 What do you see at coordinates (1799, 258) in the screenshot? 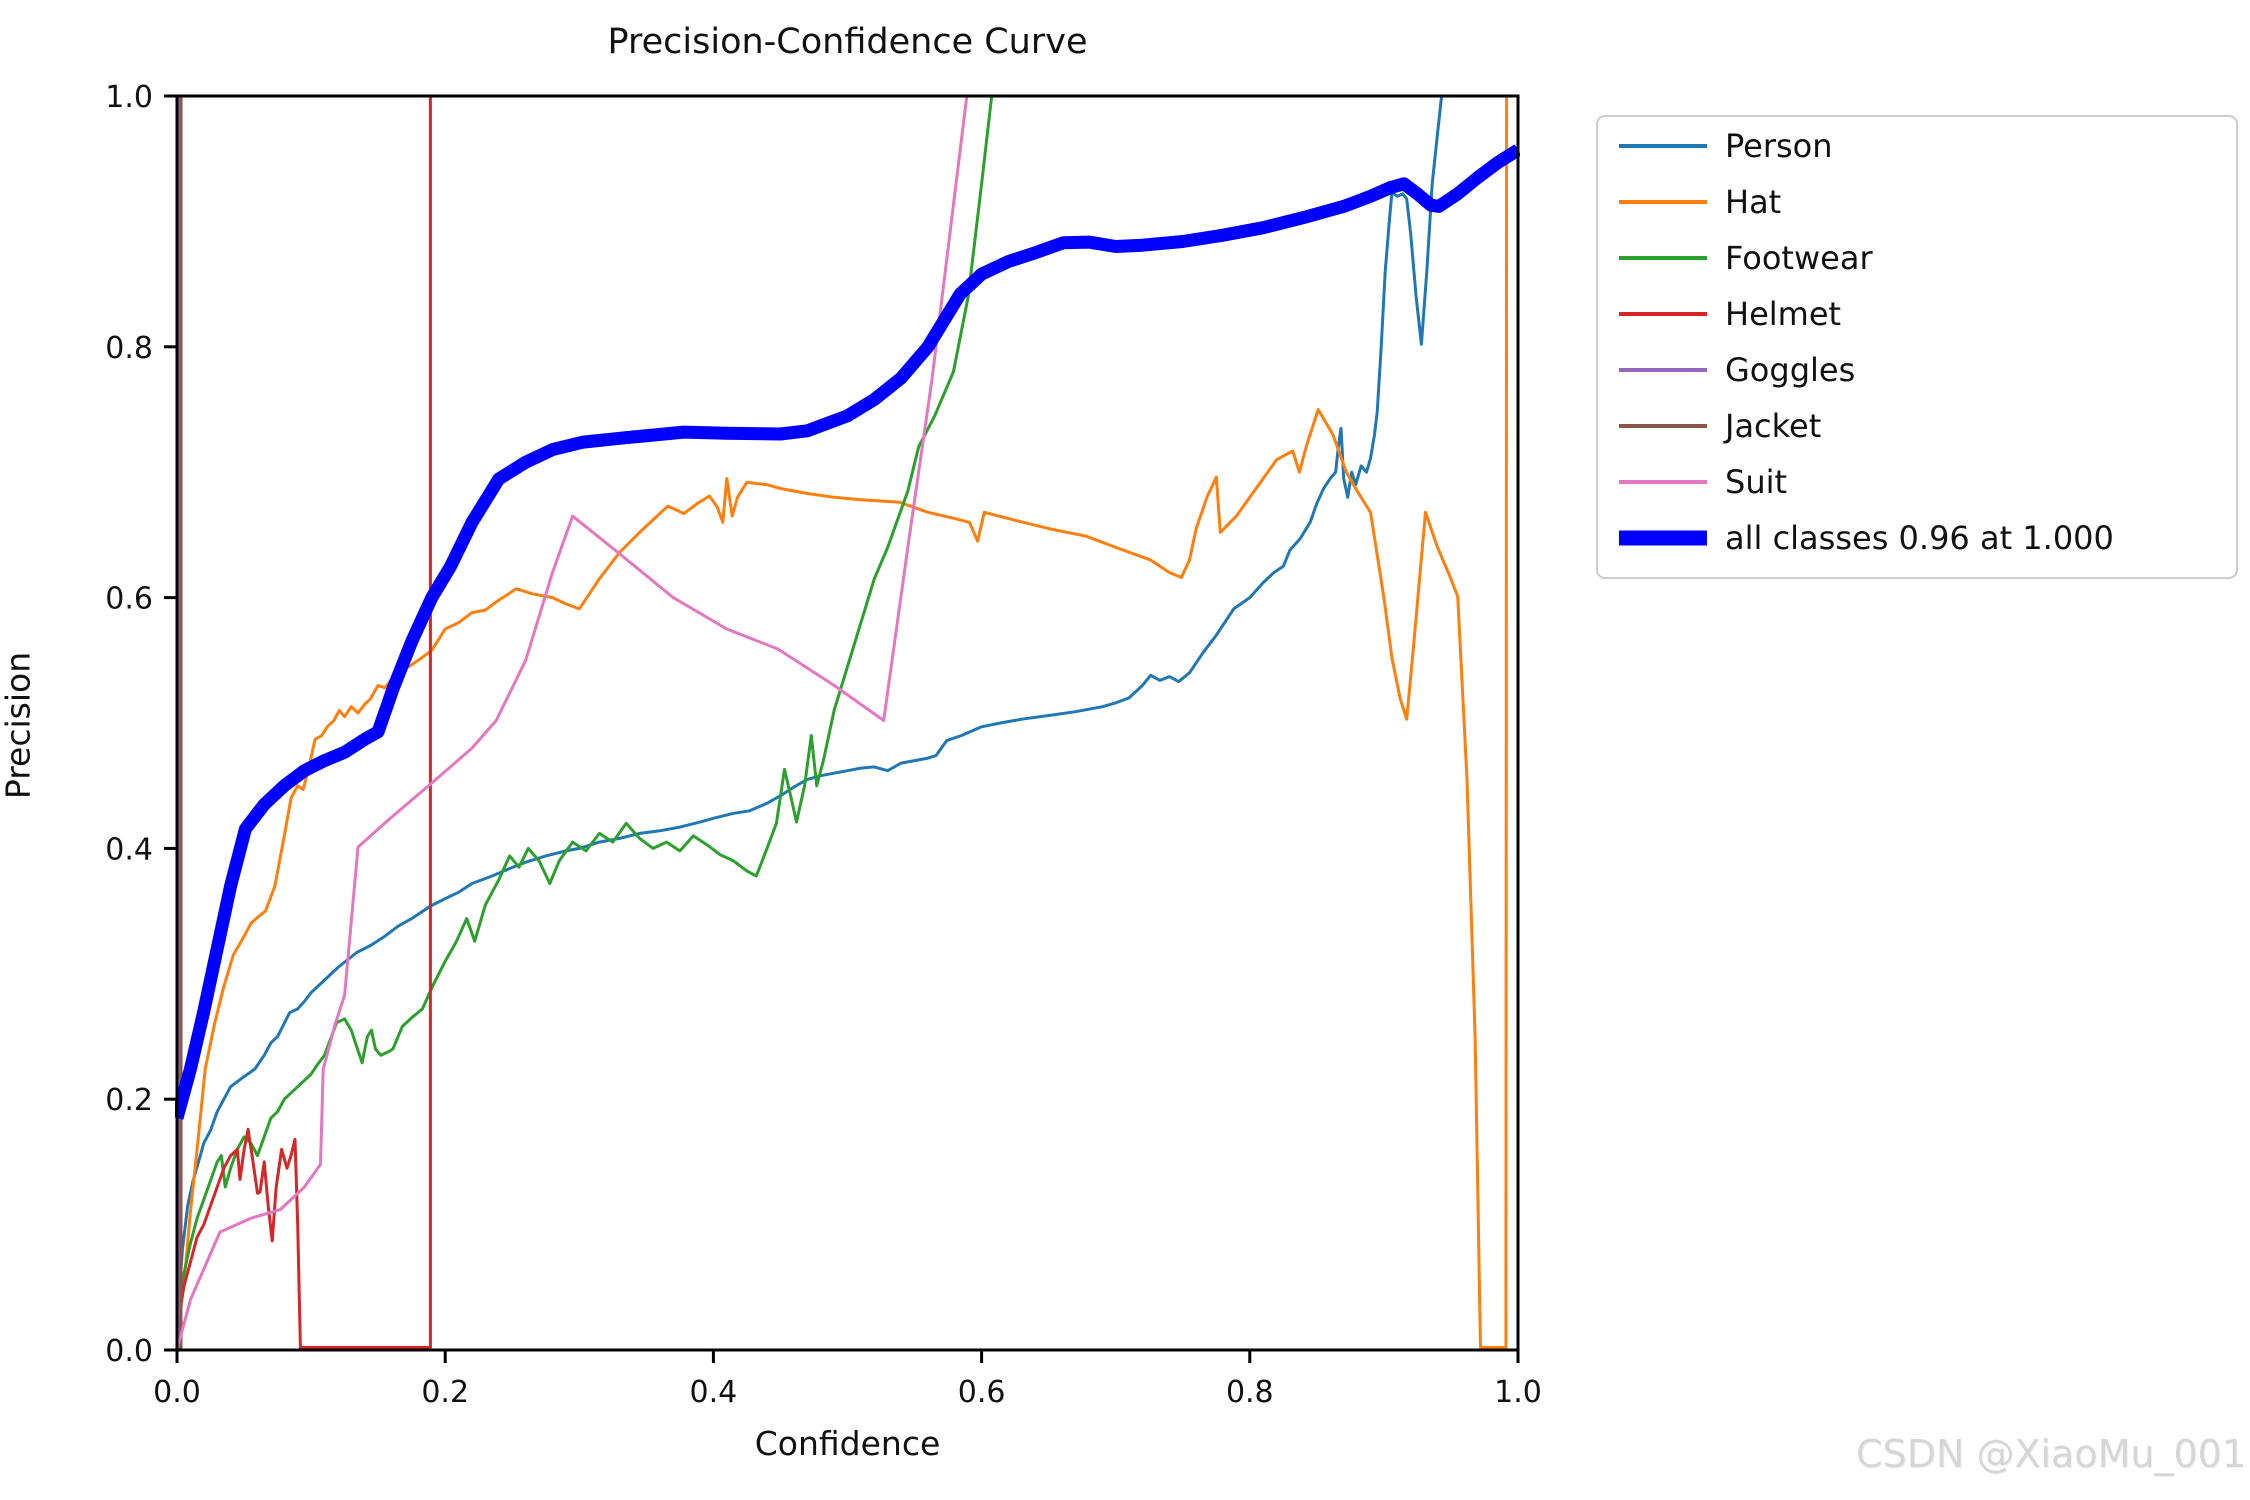
I see `legend-label-footwear: Footwear` at bounding box center [1799, 258].